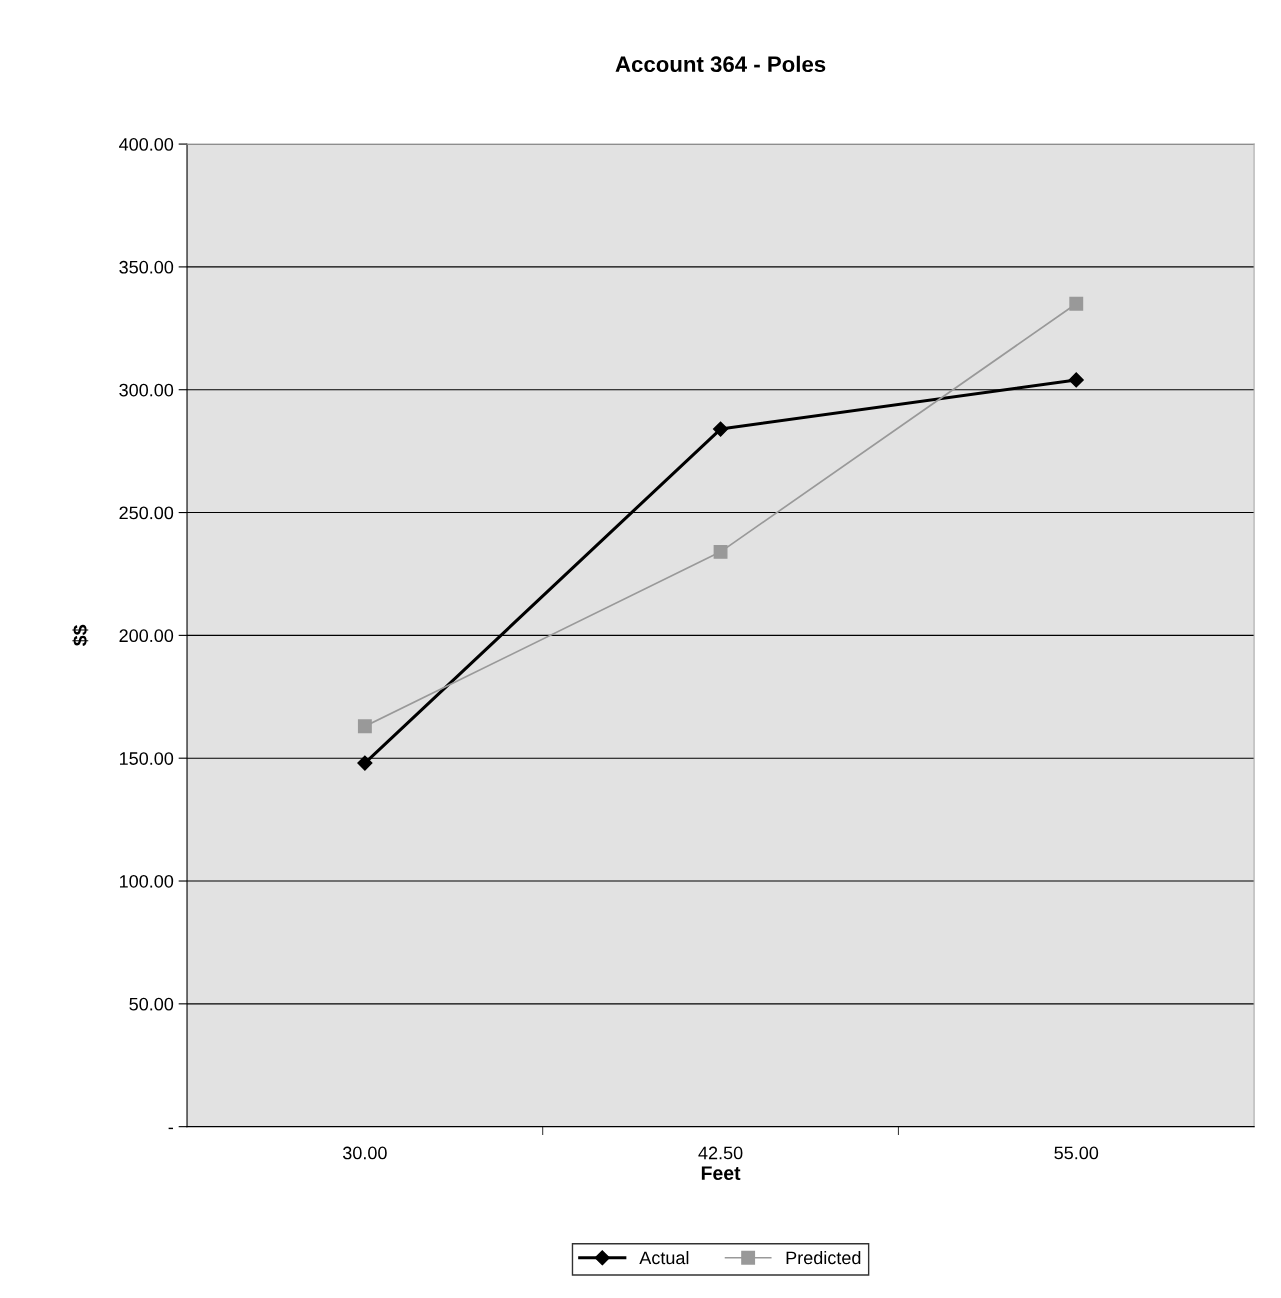 This screenshot has height=1298, width=1281. I want to click on x-tick-label: 42.50, so click(720, 1153).